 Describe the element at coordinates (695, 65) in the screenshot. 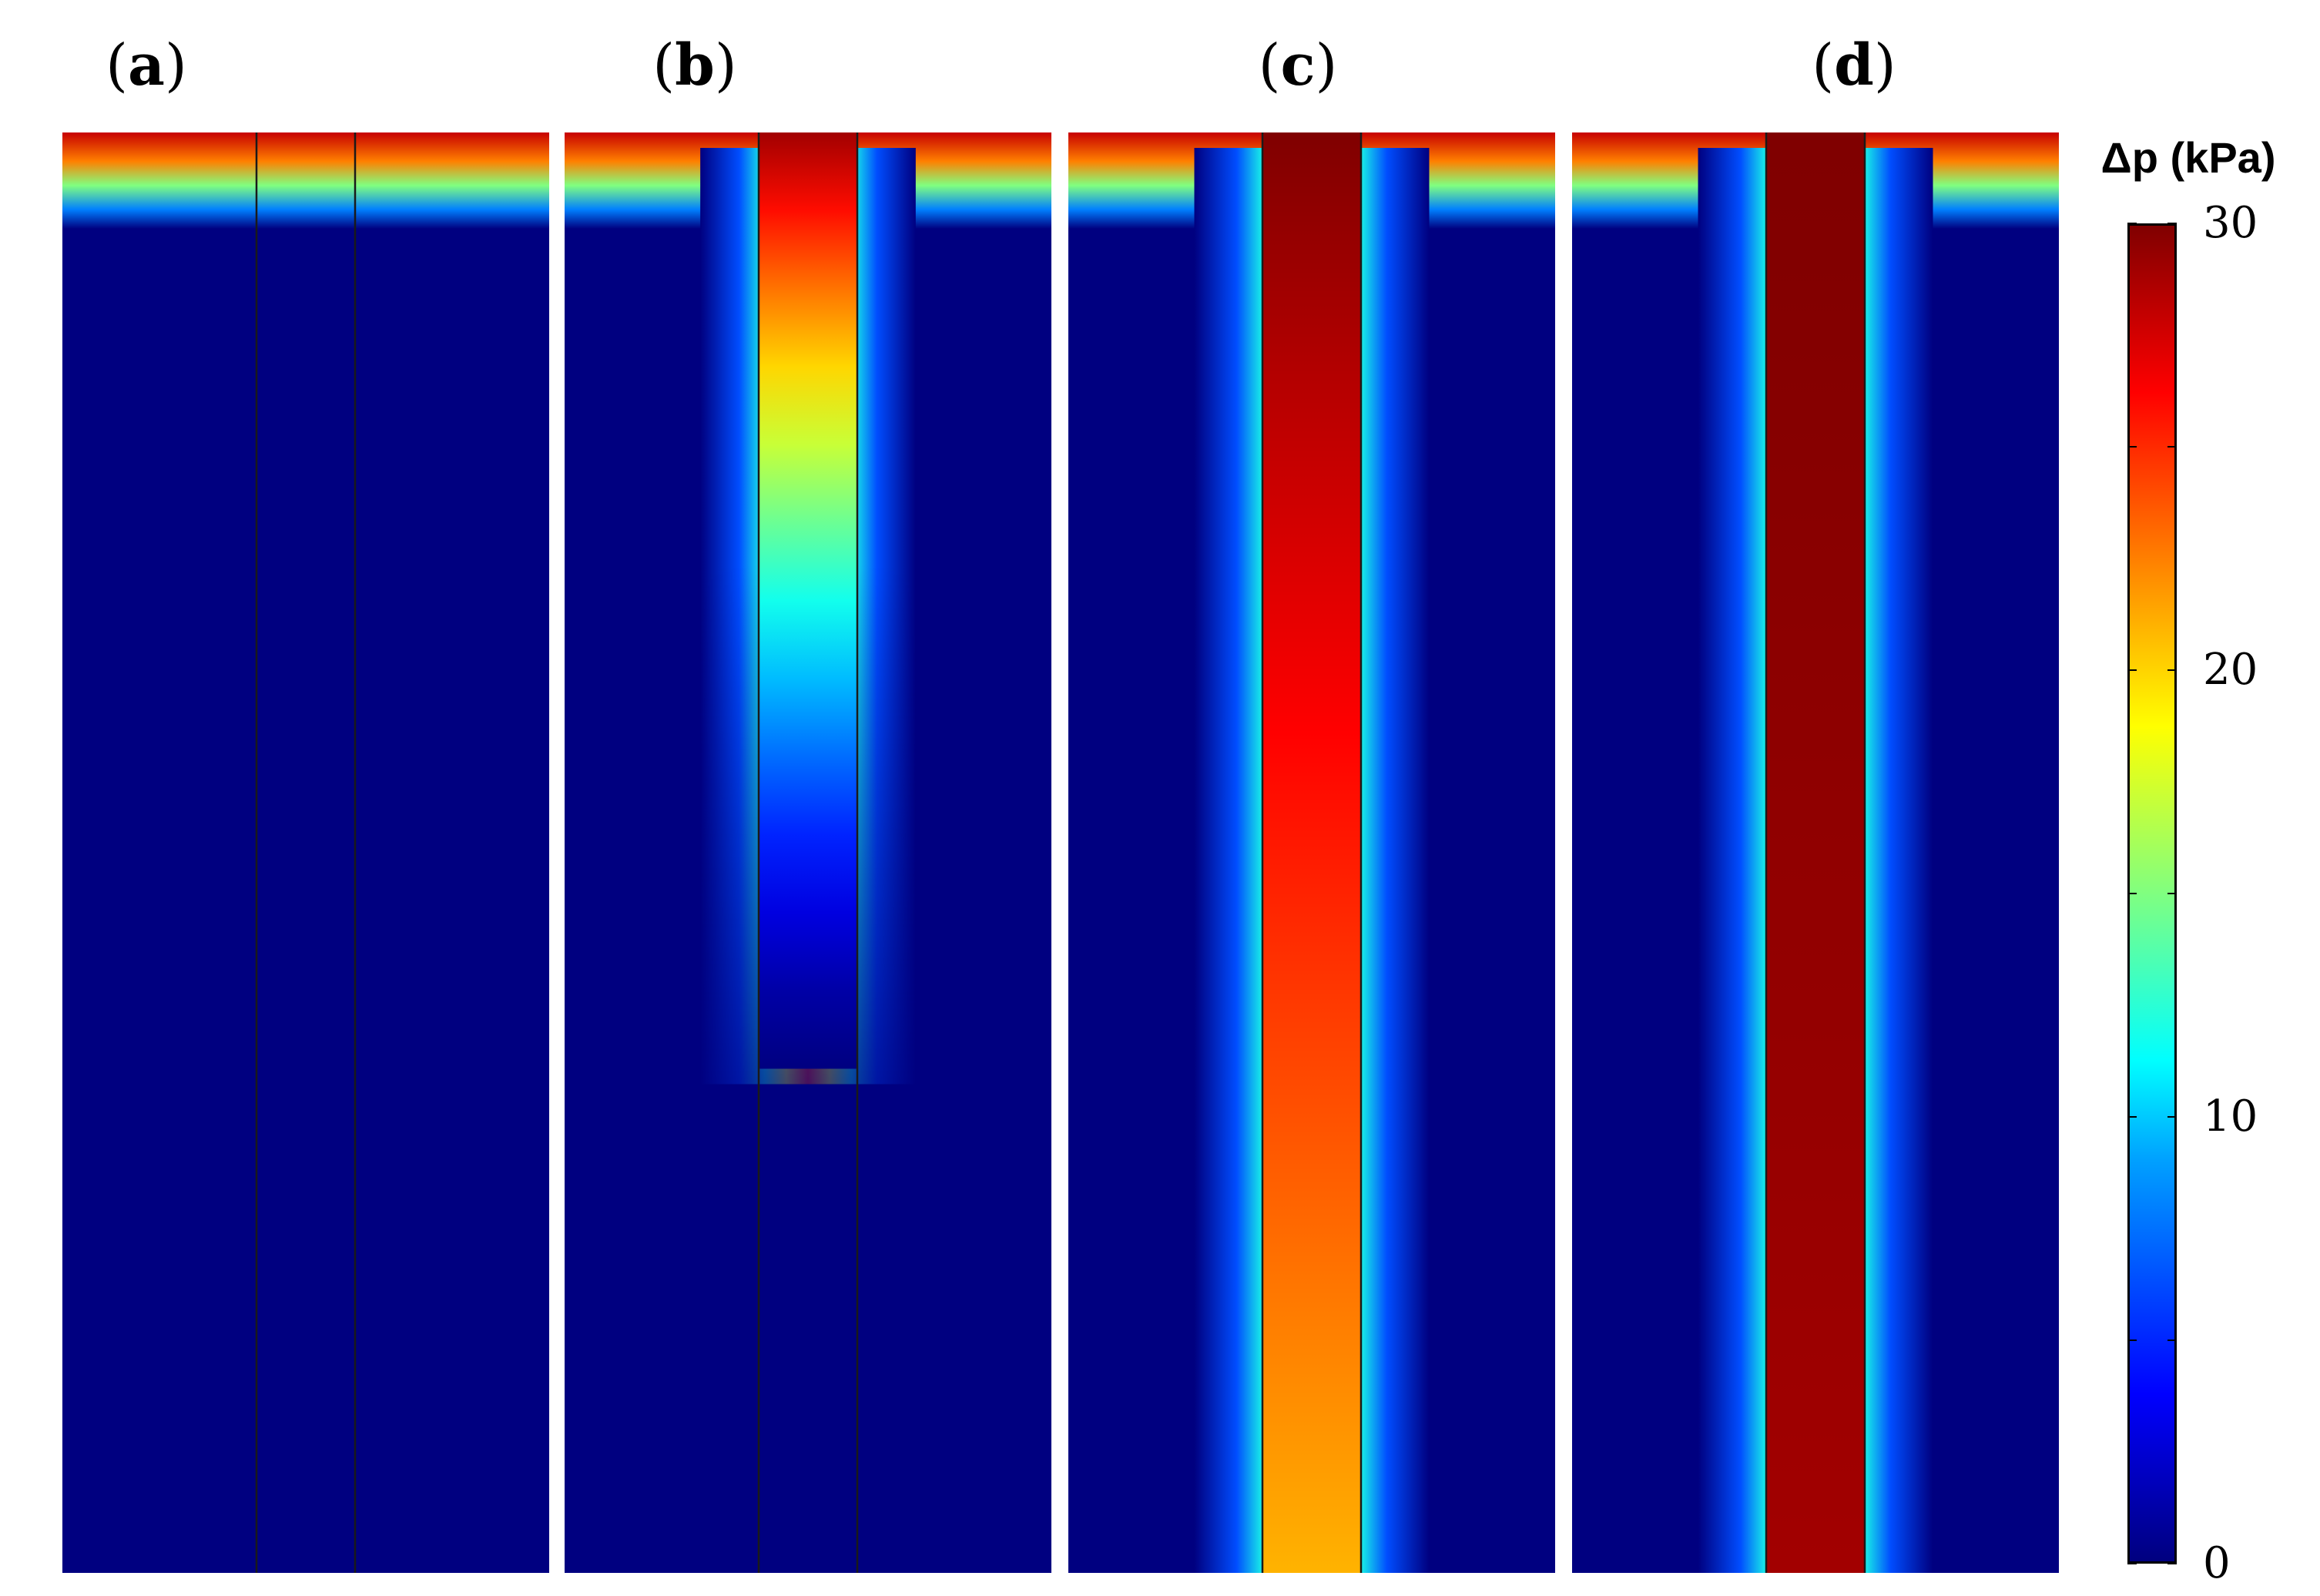

I see `panel-label-b: (b)` at that location.